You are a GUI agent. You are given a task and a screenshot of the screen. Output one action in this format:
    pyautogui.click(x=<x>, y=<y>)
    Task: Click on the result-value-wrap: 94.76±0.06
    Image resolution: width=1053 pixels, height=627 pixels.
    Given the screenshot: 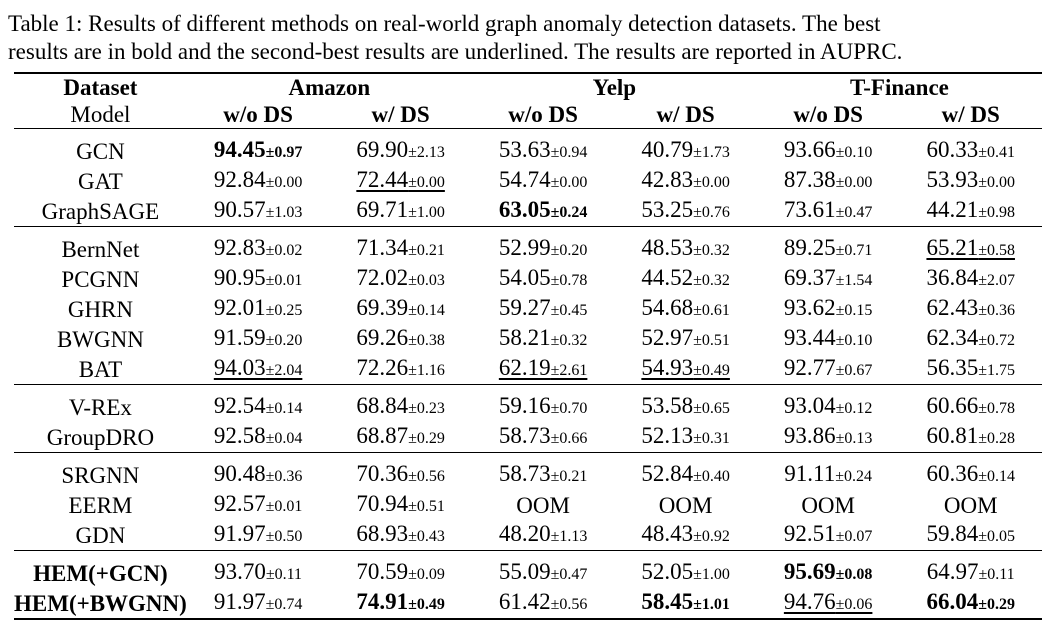 What is the action you would take?
    pyautogui.click(x=828, y=601)
    